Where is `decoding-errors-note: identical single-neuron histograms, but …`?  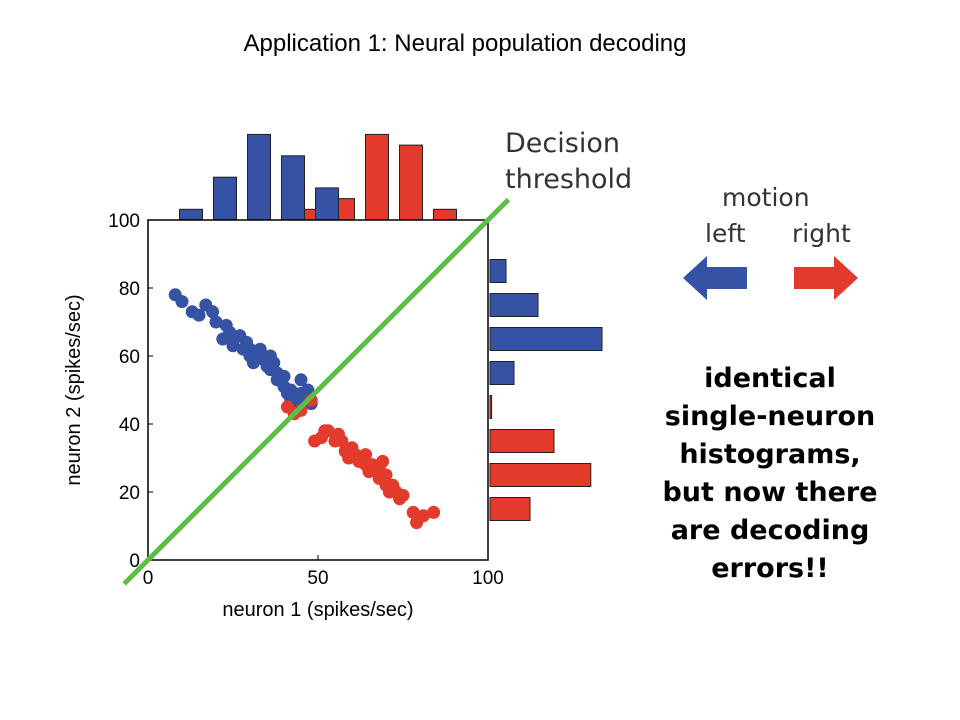 decoding-errors-note: identical single-neuron histograms, but … is located at coordinates (770, 474).